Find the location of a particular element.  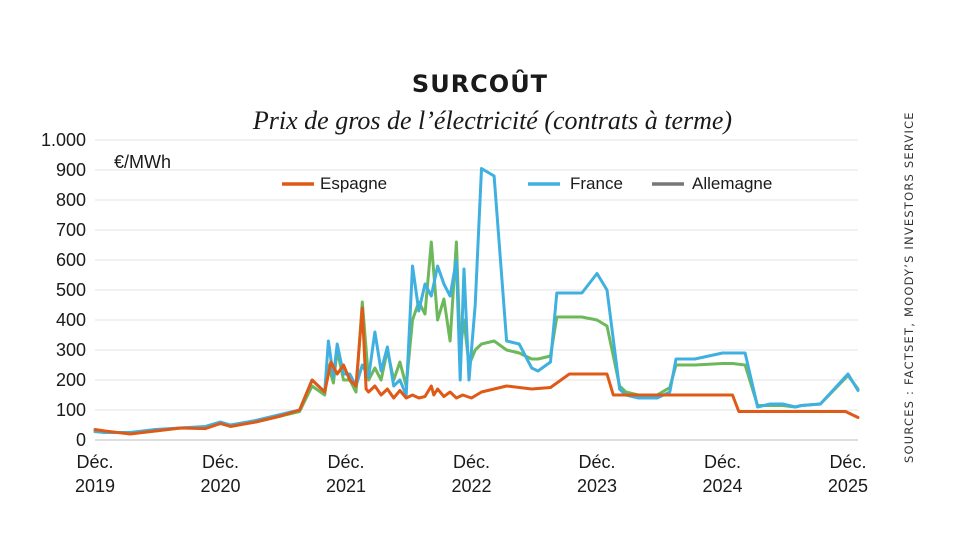

legend-label-allemagne: Allemagne is located at coordinates (732, 183).